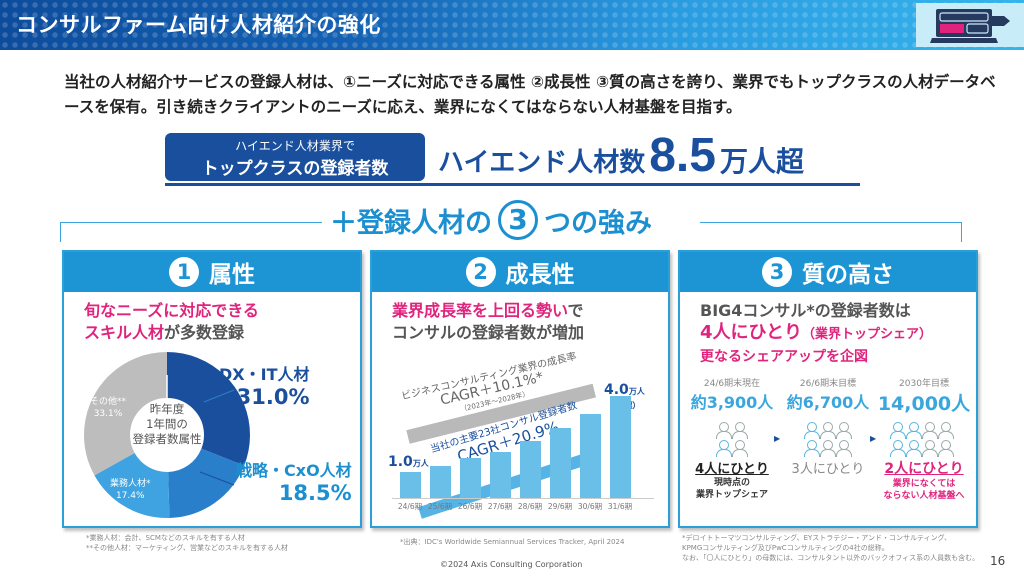 The image size is (1024, 576). Describe the element at coordinates (315, 493) in the screenshot. I see `slice-pct: 18.5%` at that location.